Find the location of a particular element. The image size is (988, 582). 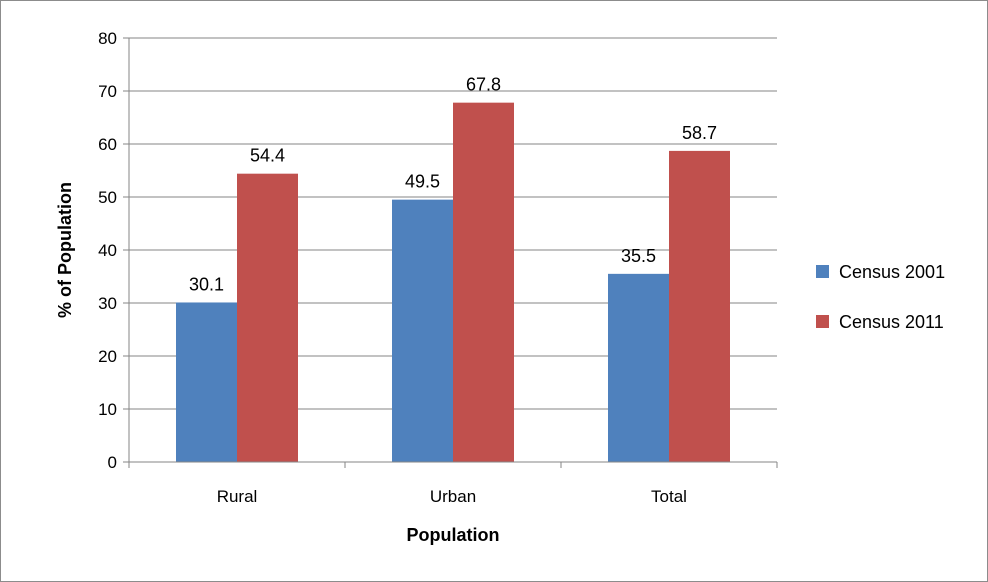

legend-swatch-census-2011 is located at coordinates (822, 321).